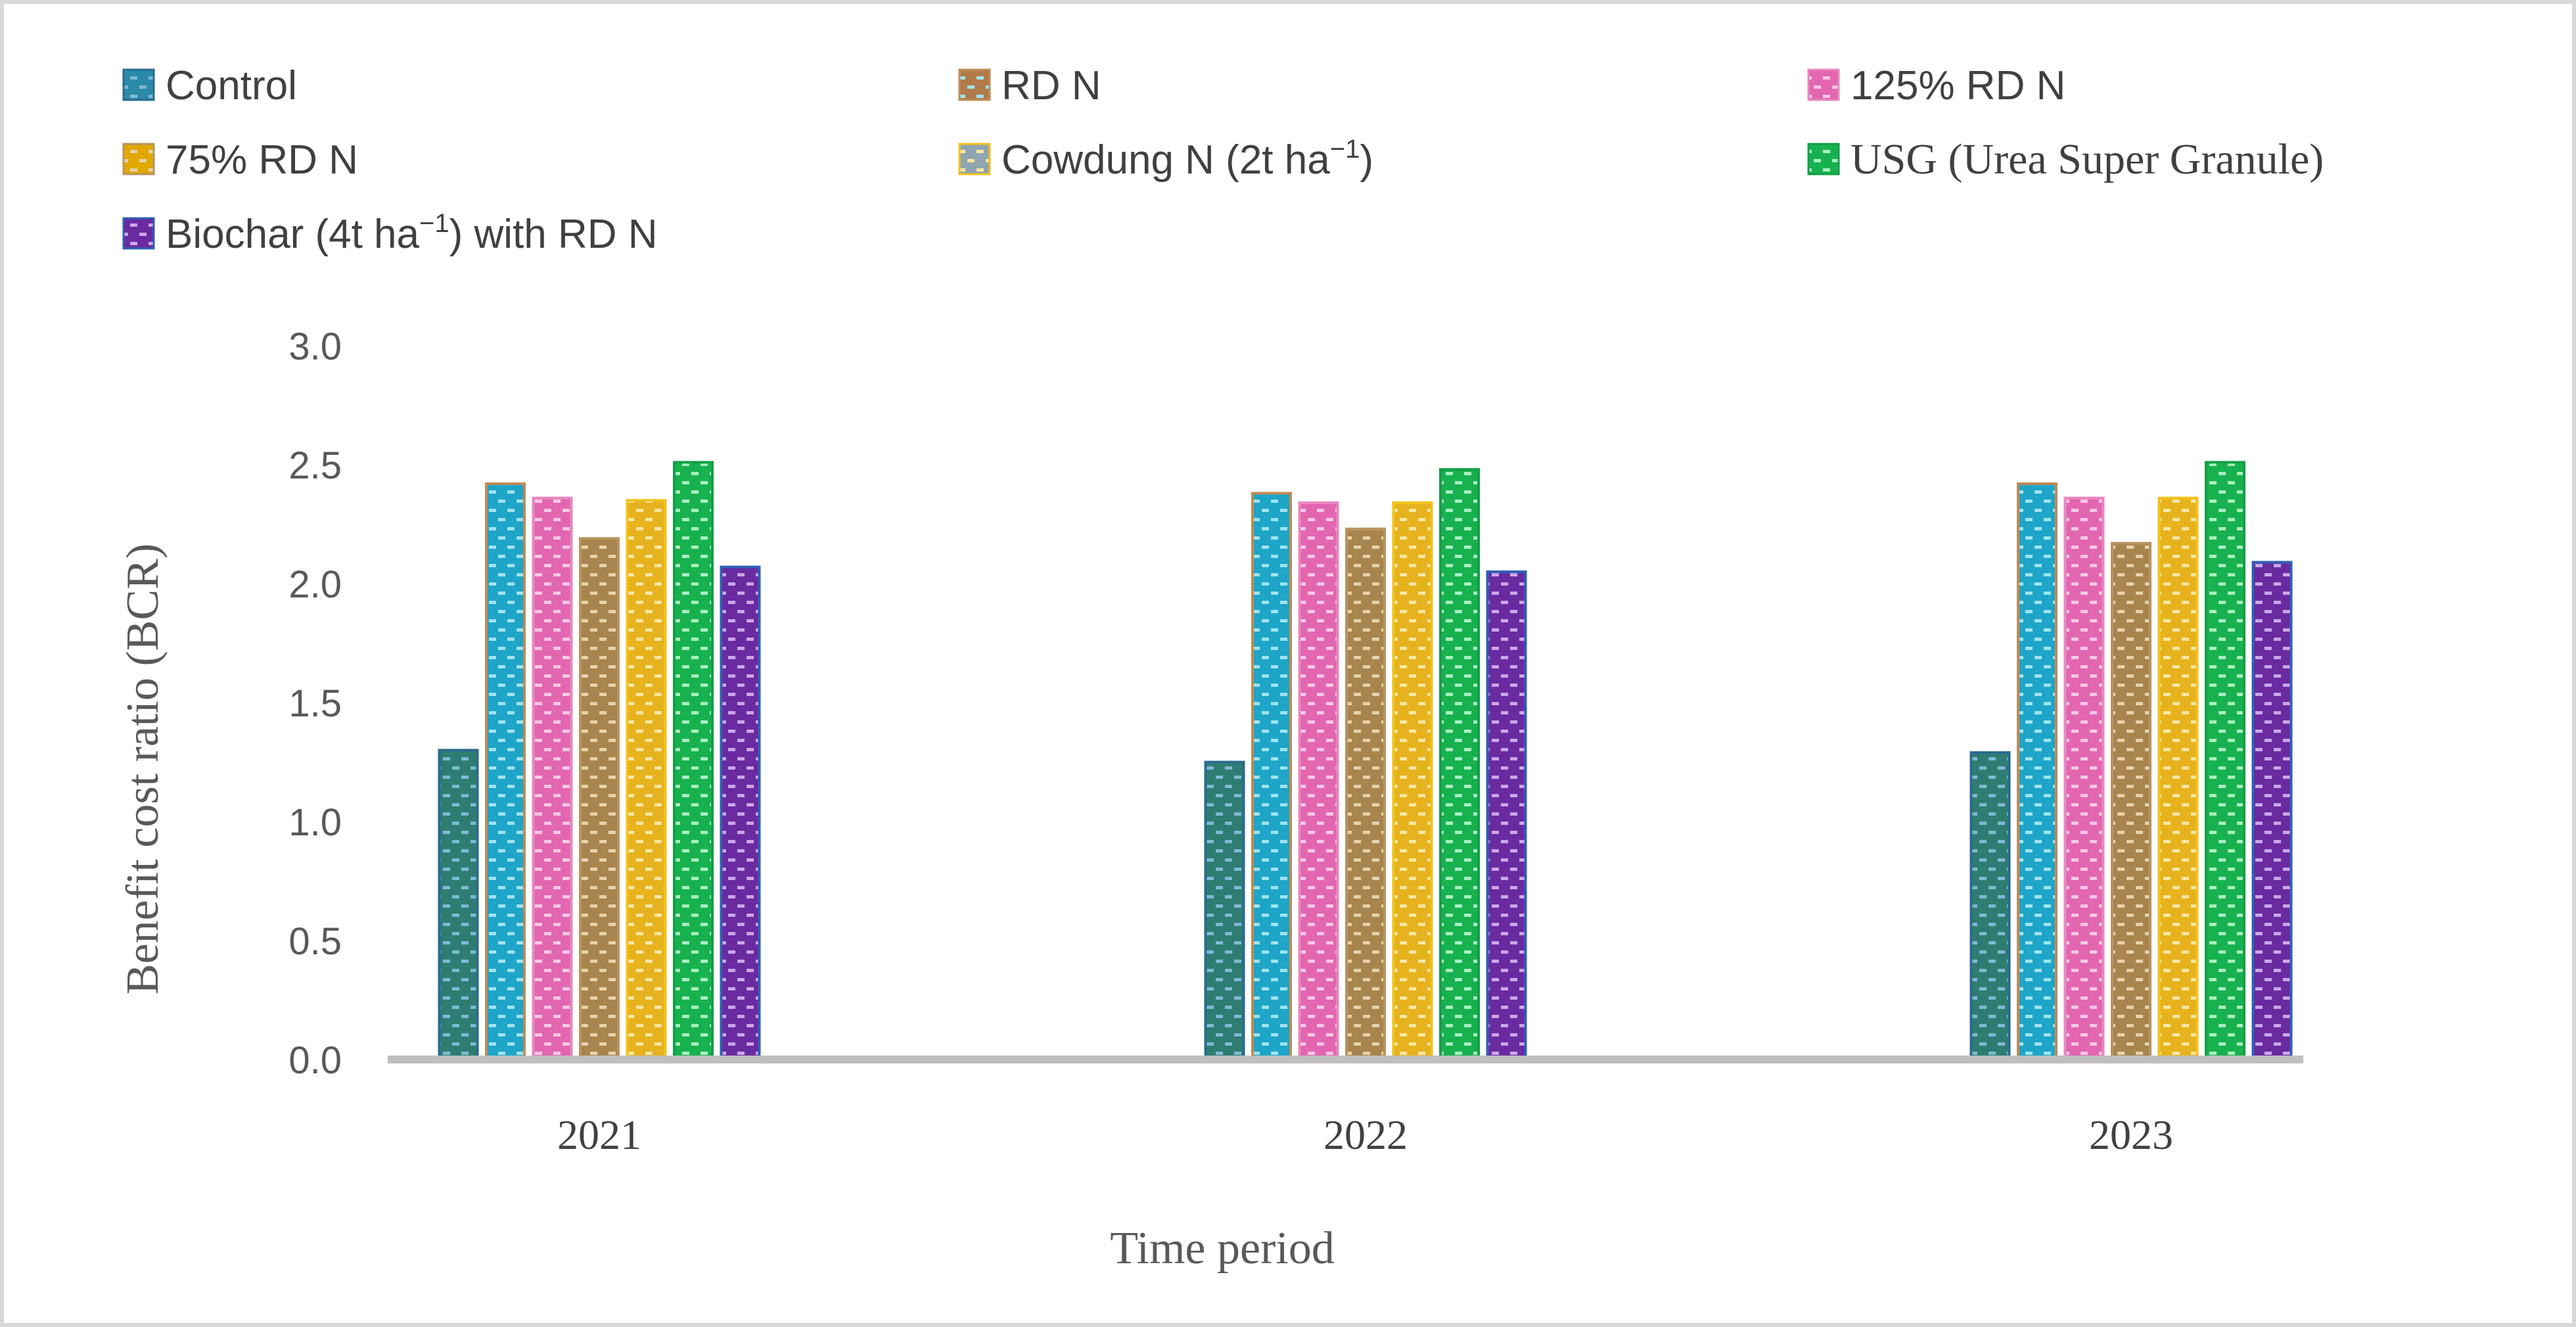 The width and height of the screenshot is (2576, 1327). I want to click on legend-label: Cowdung N (2t ha−1), so click(1187, 159).